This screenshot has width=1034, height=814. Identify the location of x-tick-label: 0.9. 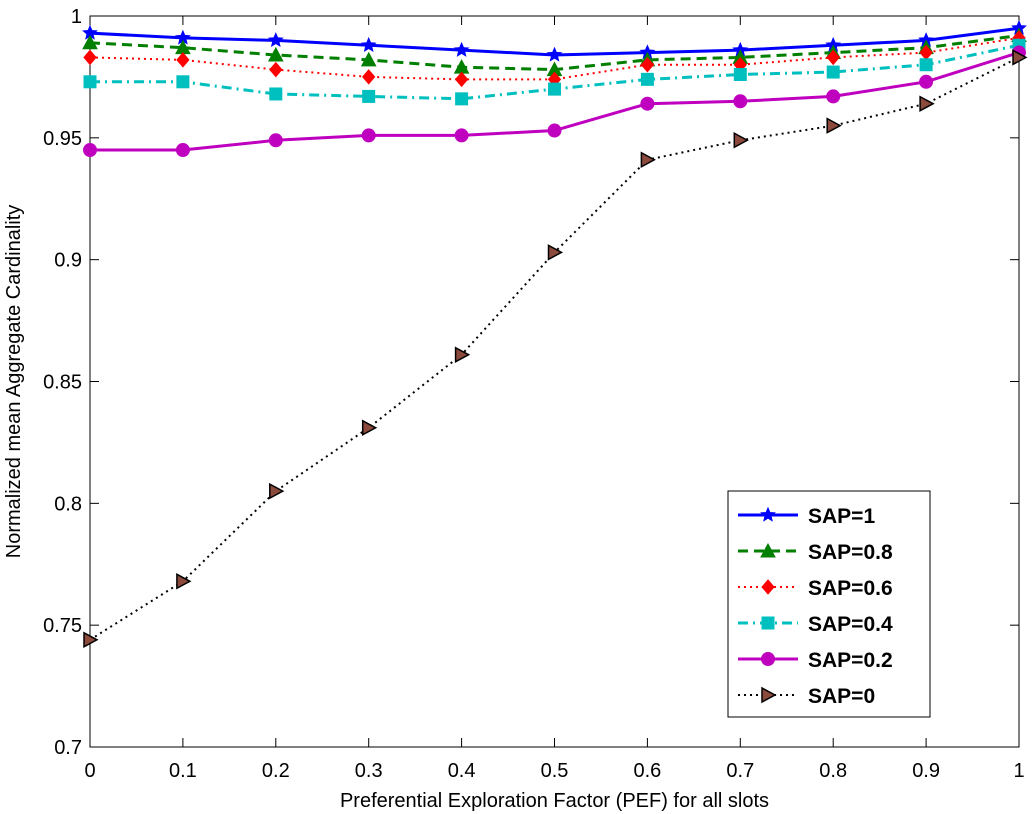
(926, 771).